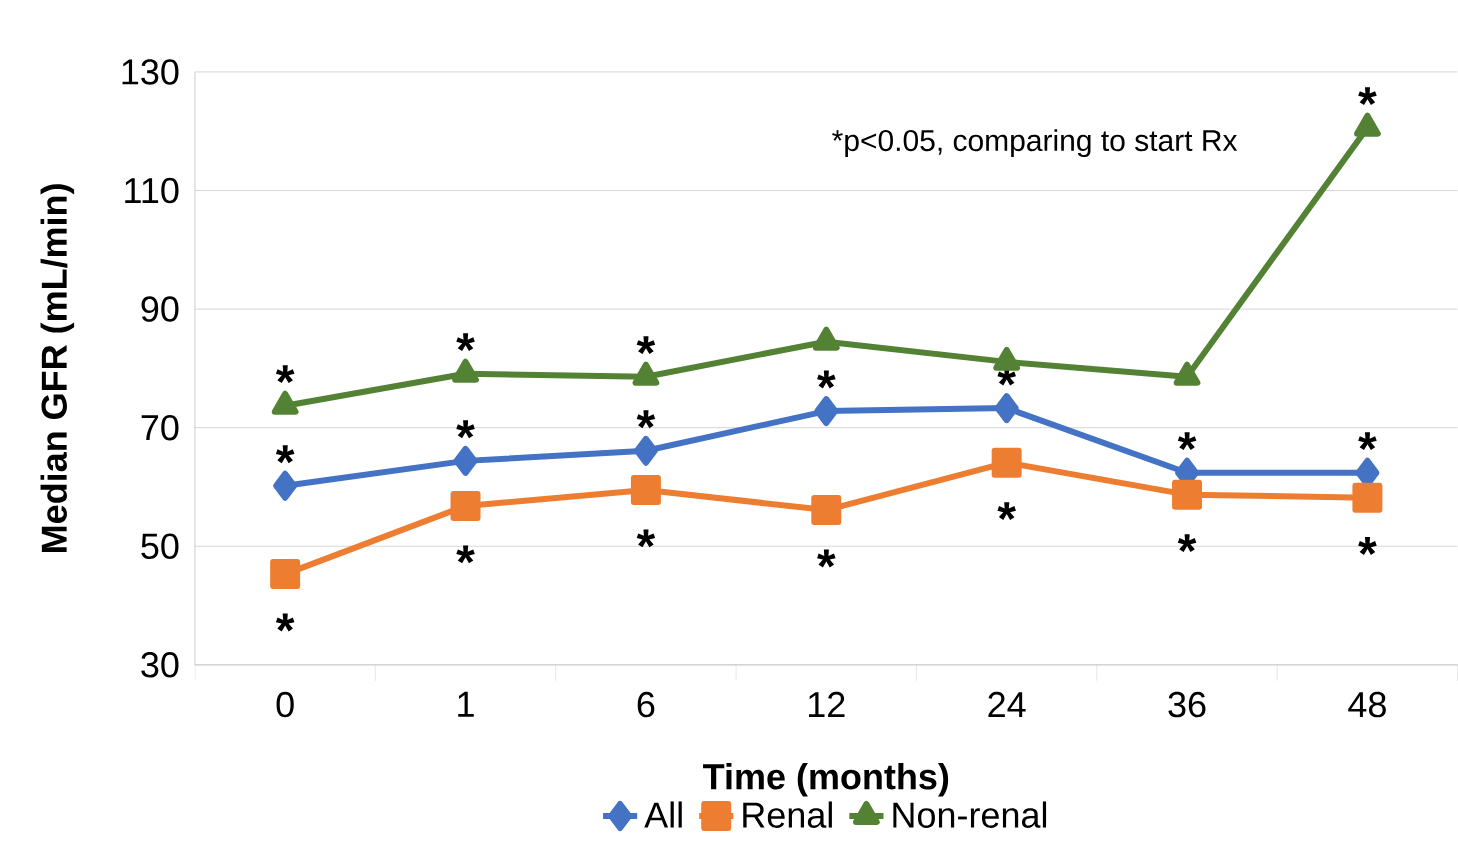  What do you see at coordinates (150, 72) in the screenshot?
I see `y-tick-label: 130` at bounding box center [150, 72].